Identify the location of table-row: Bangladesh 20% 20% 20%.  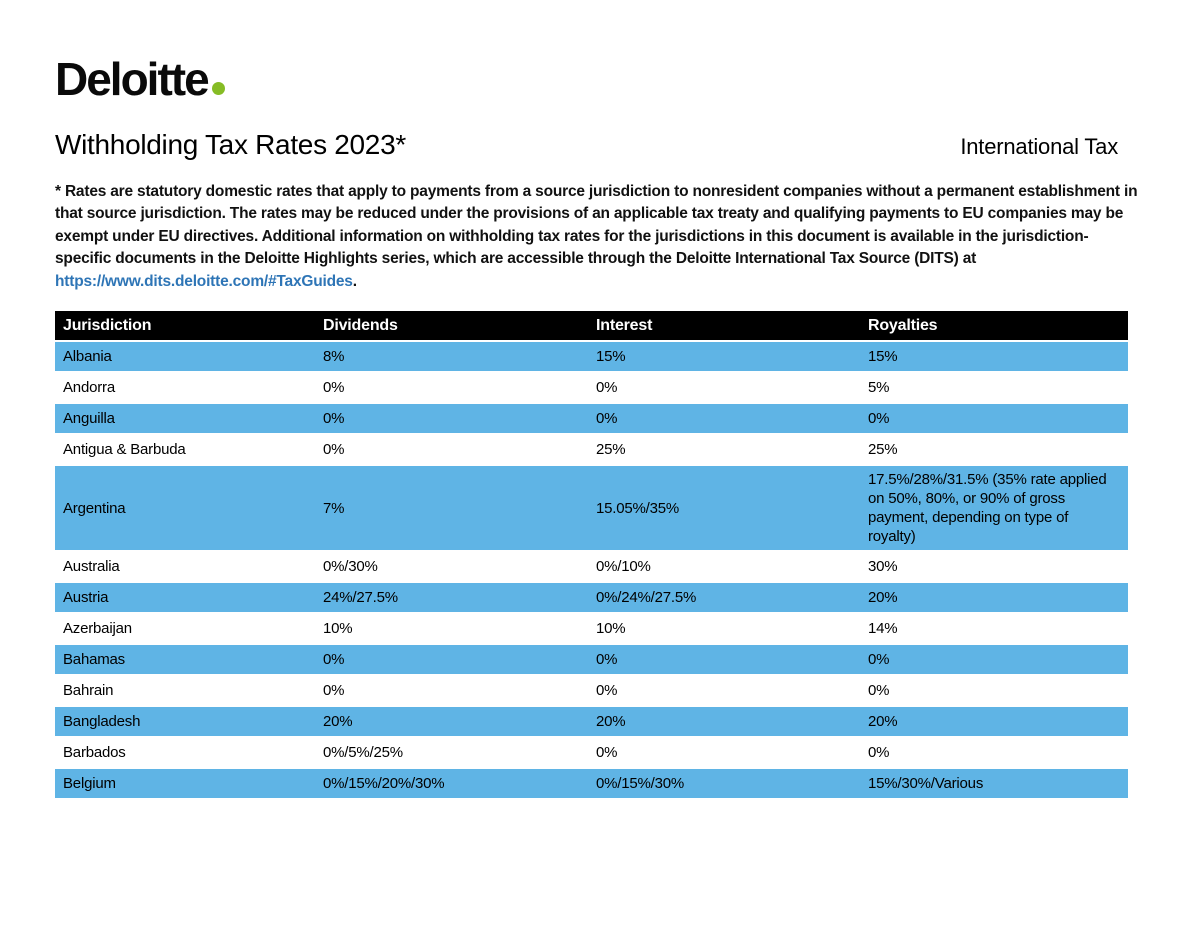
(591, 722).